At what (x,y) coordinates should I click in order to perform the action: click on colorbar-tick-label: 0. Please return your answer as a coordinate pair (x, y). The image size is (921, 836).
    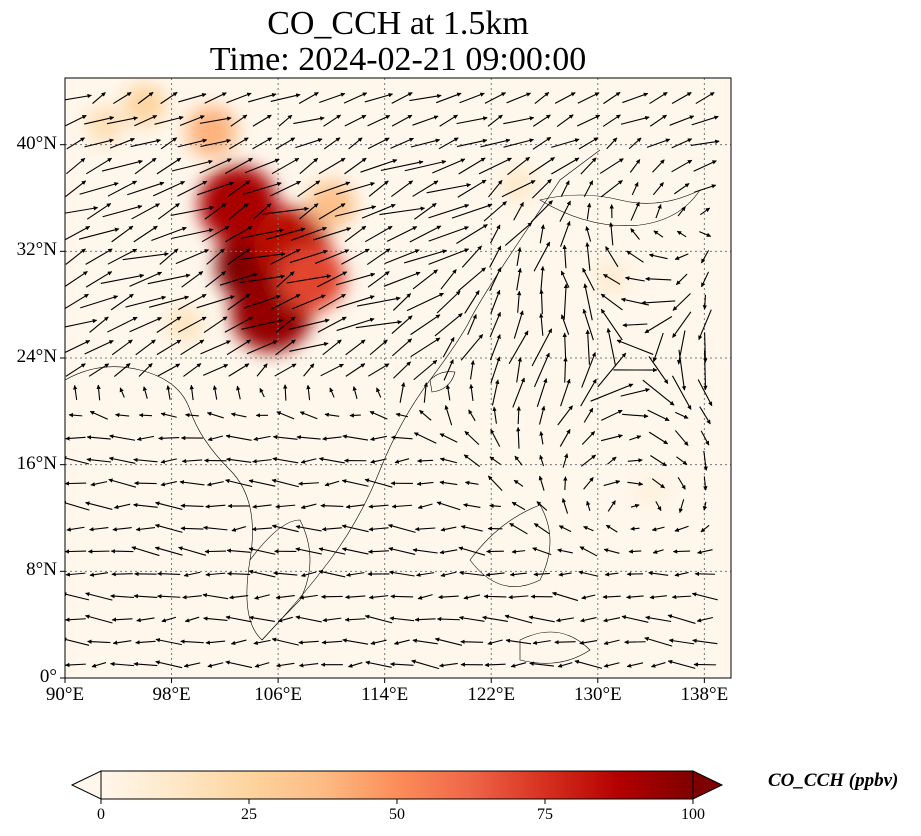
    Looking at the image, I should click on (101, 814).